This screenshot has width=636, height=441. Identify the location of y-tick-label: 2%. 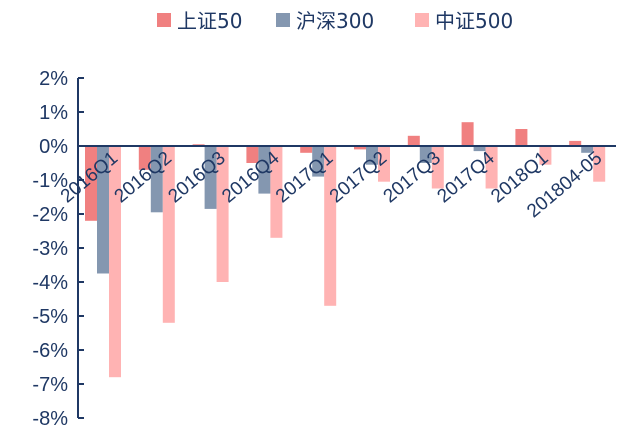
(53, 79).